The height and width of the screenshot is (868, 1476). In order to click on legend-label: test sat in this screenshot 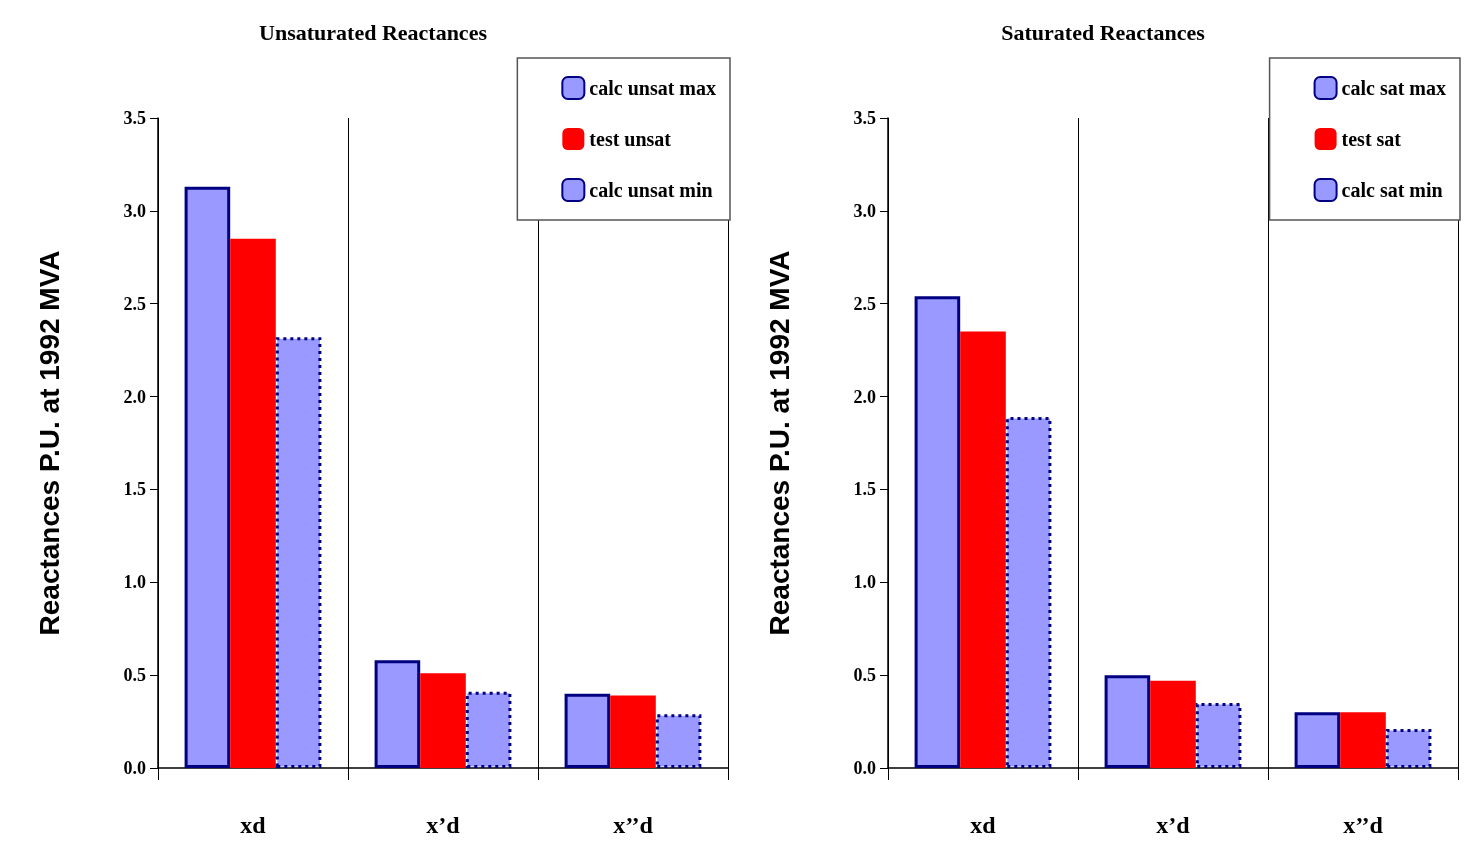, I will do `click(1371, 139)`.